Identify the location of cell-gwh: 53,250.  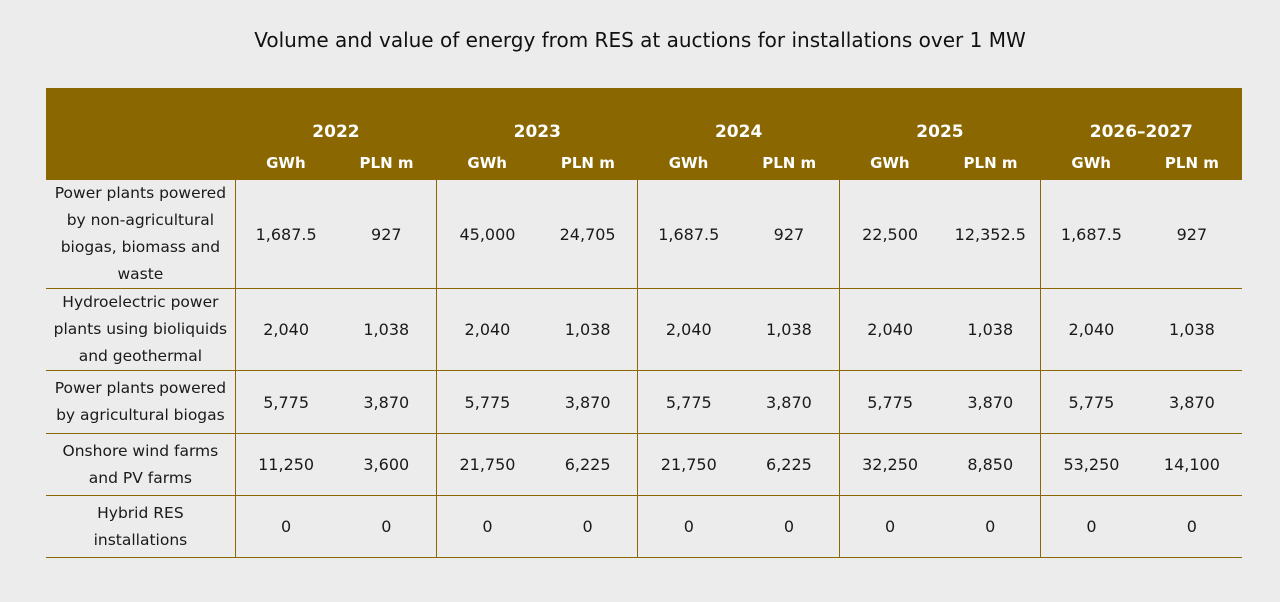
(1091, 464).